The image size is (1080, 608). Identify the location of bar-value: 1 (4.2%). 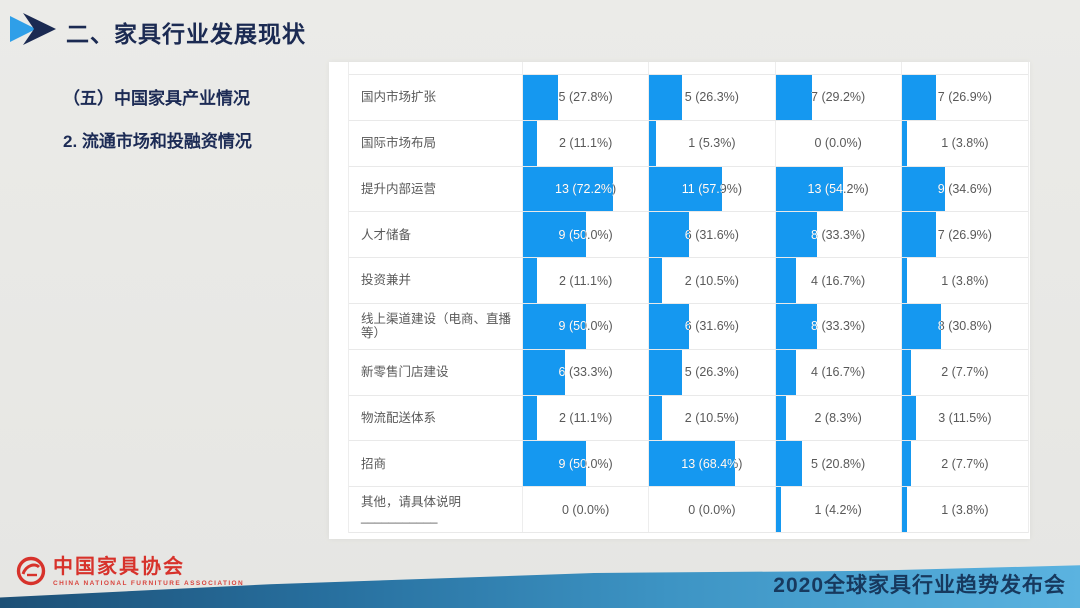
(838, 509).